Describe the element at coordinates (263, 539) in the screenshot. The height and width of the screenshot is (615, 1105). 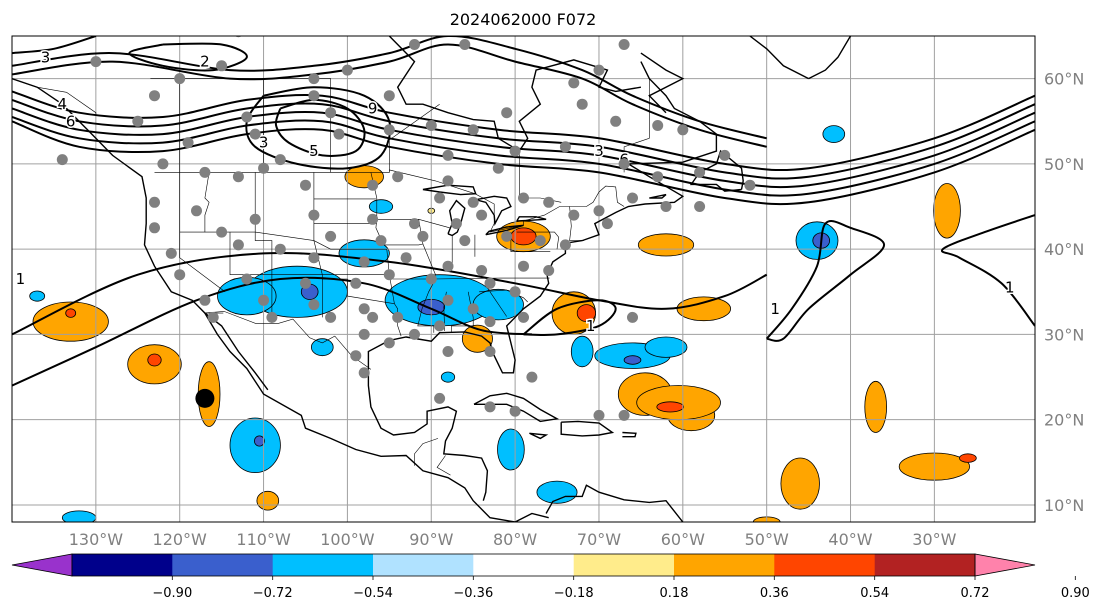
I see `longitude-label: 110°W` at that location.